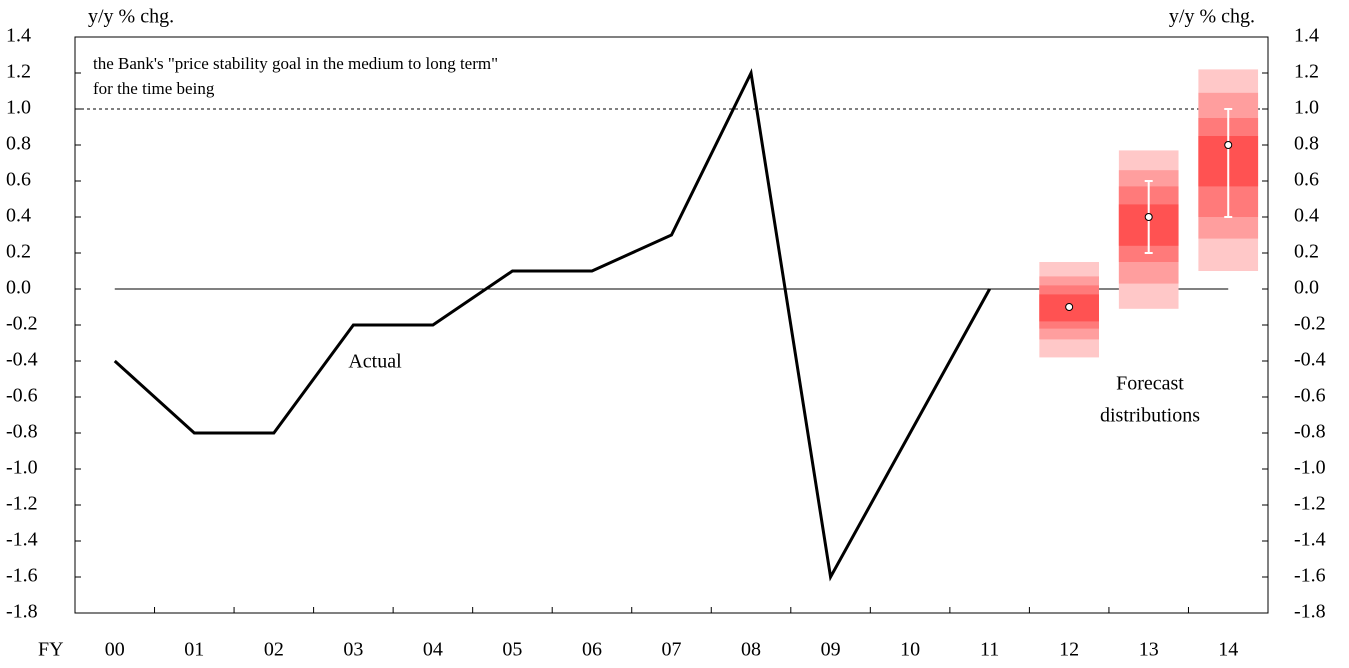  What do you see at coordinates (22, 396) in the screenshot?
I see `y-tick-label: -0.6` at bounding box center [22, 396].